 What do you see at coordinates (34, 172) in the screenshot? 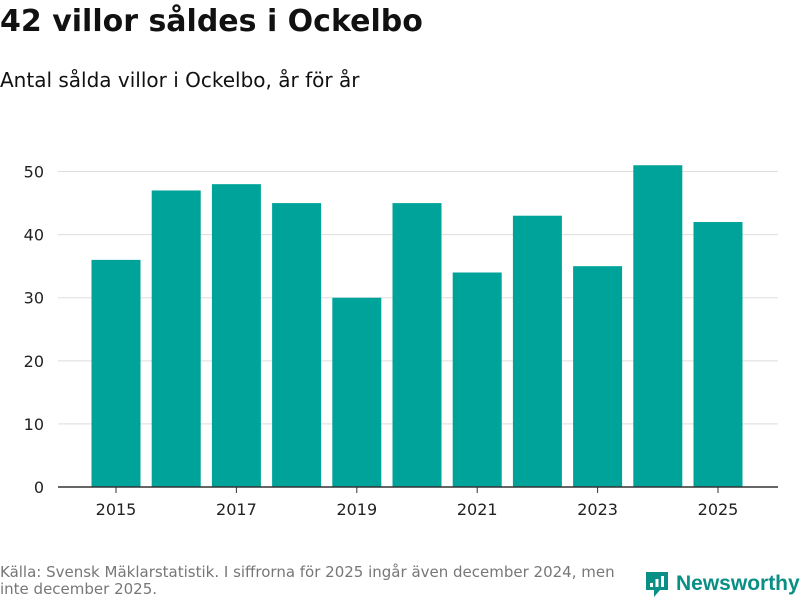
I see `y-tick-label-50: 50` at bounding box center [34, 172].